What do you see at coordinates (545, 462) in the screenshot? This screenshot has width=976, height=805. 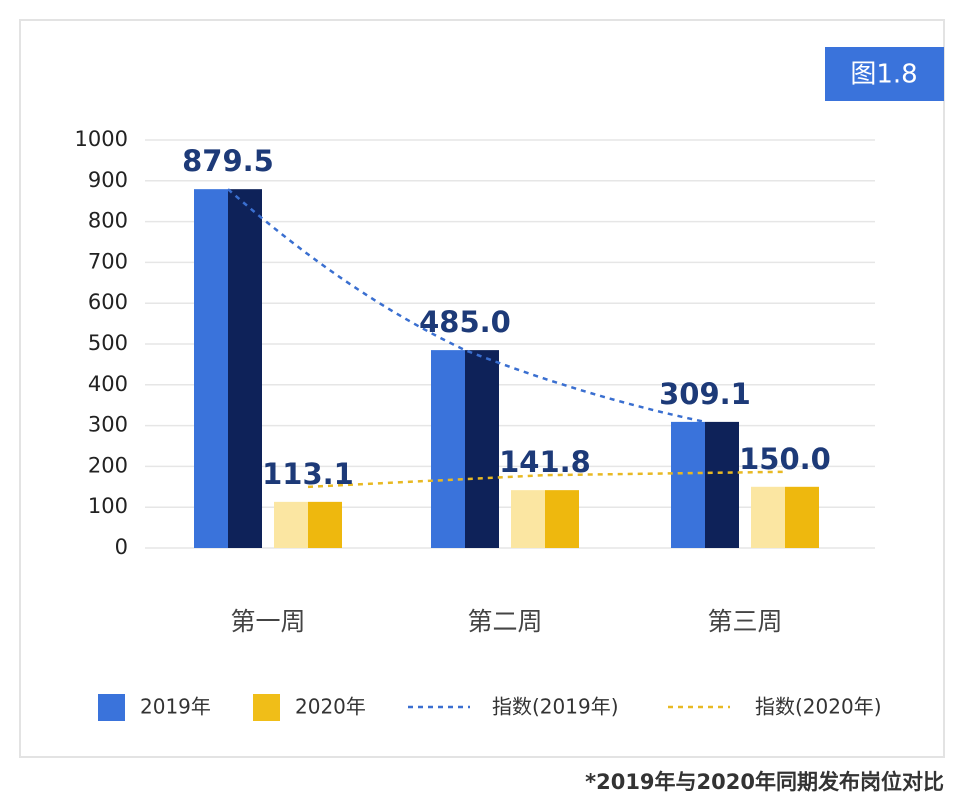 I see `value-label: 141.8` at bounding box center [545, 462].